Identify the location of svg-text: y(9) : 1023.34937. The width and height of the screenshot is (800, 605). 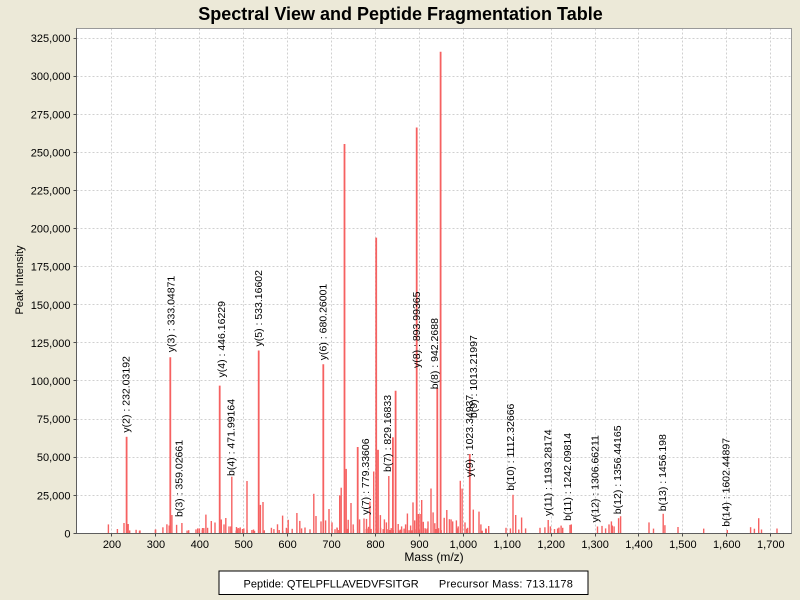
(470, 436).